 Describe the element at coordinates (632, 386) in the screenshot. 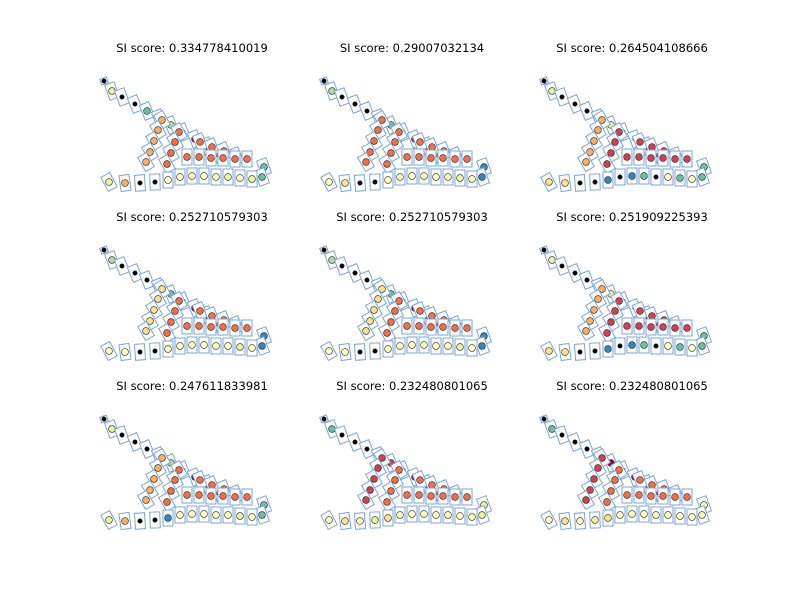

I see `panel-title: SI score: 0.232480801065` at that location.